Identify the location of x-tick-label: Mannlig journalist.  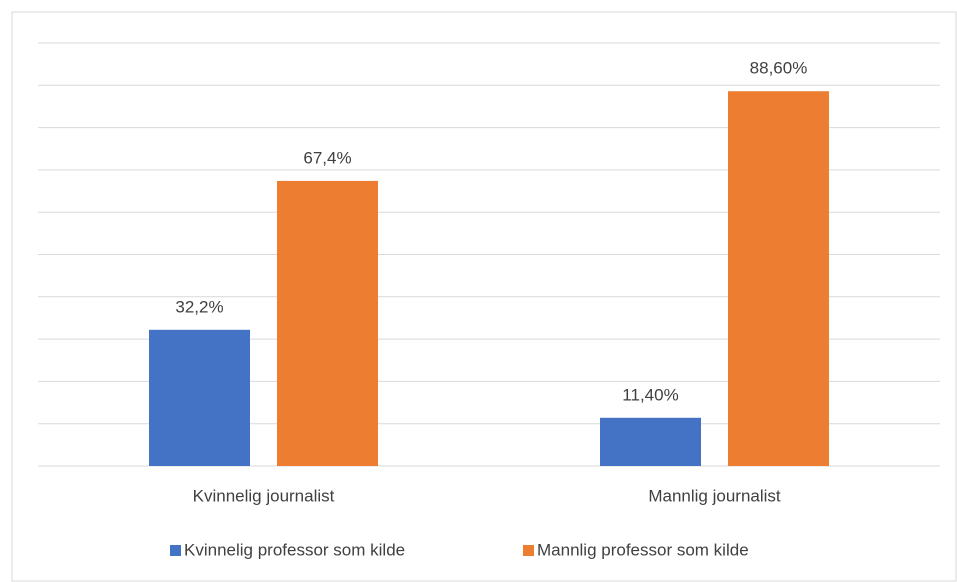
(714, 495).